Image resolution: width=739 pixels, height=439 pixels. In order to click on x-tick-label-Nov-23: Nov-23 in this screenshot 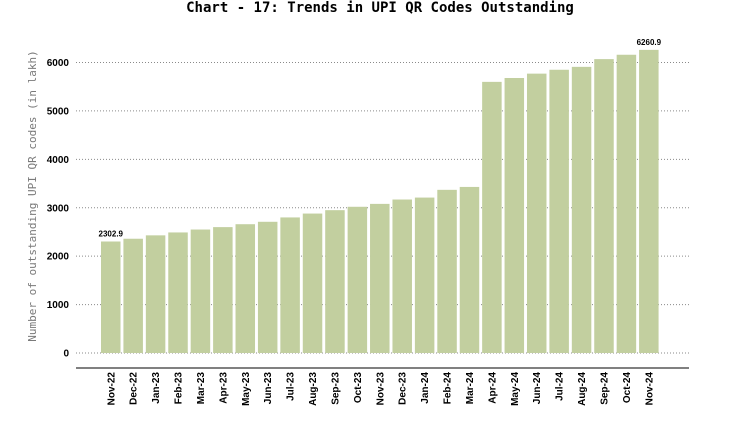, I will do `click(380, 389)`.